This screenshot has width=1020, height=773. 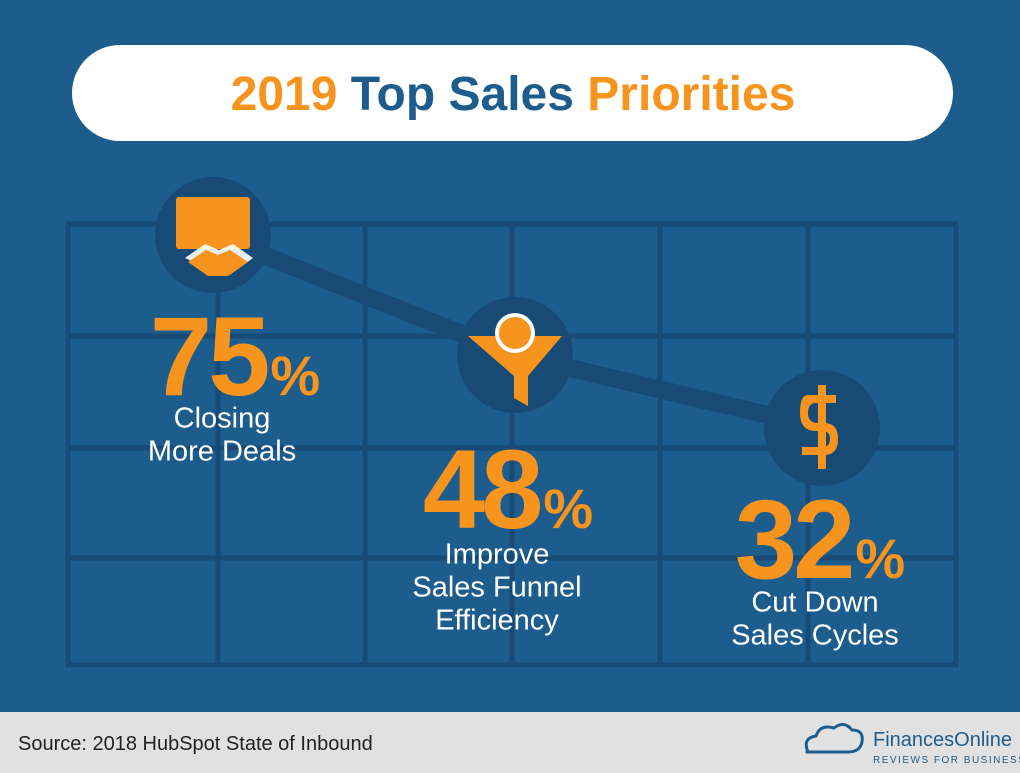 What do you see at coordinates (497, 621) in the screenshot?
I see `item-label: Efficiency` at bounding box center [497, 621].